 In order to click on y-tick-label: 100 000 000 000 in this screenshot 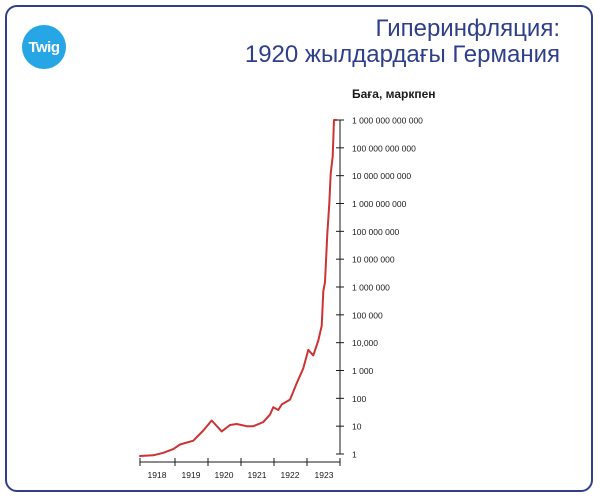, I will do `click(384, 148)`.